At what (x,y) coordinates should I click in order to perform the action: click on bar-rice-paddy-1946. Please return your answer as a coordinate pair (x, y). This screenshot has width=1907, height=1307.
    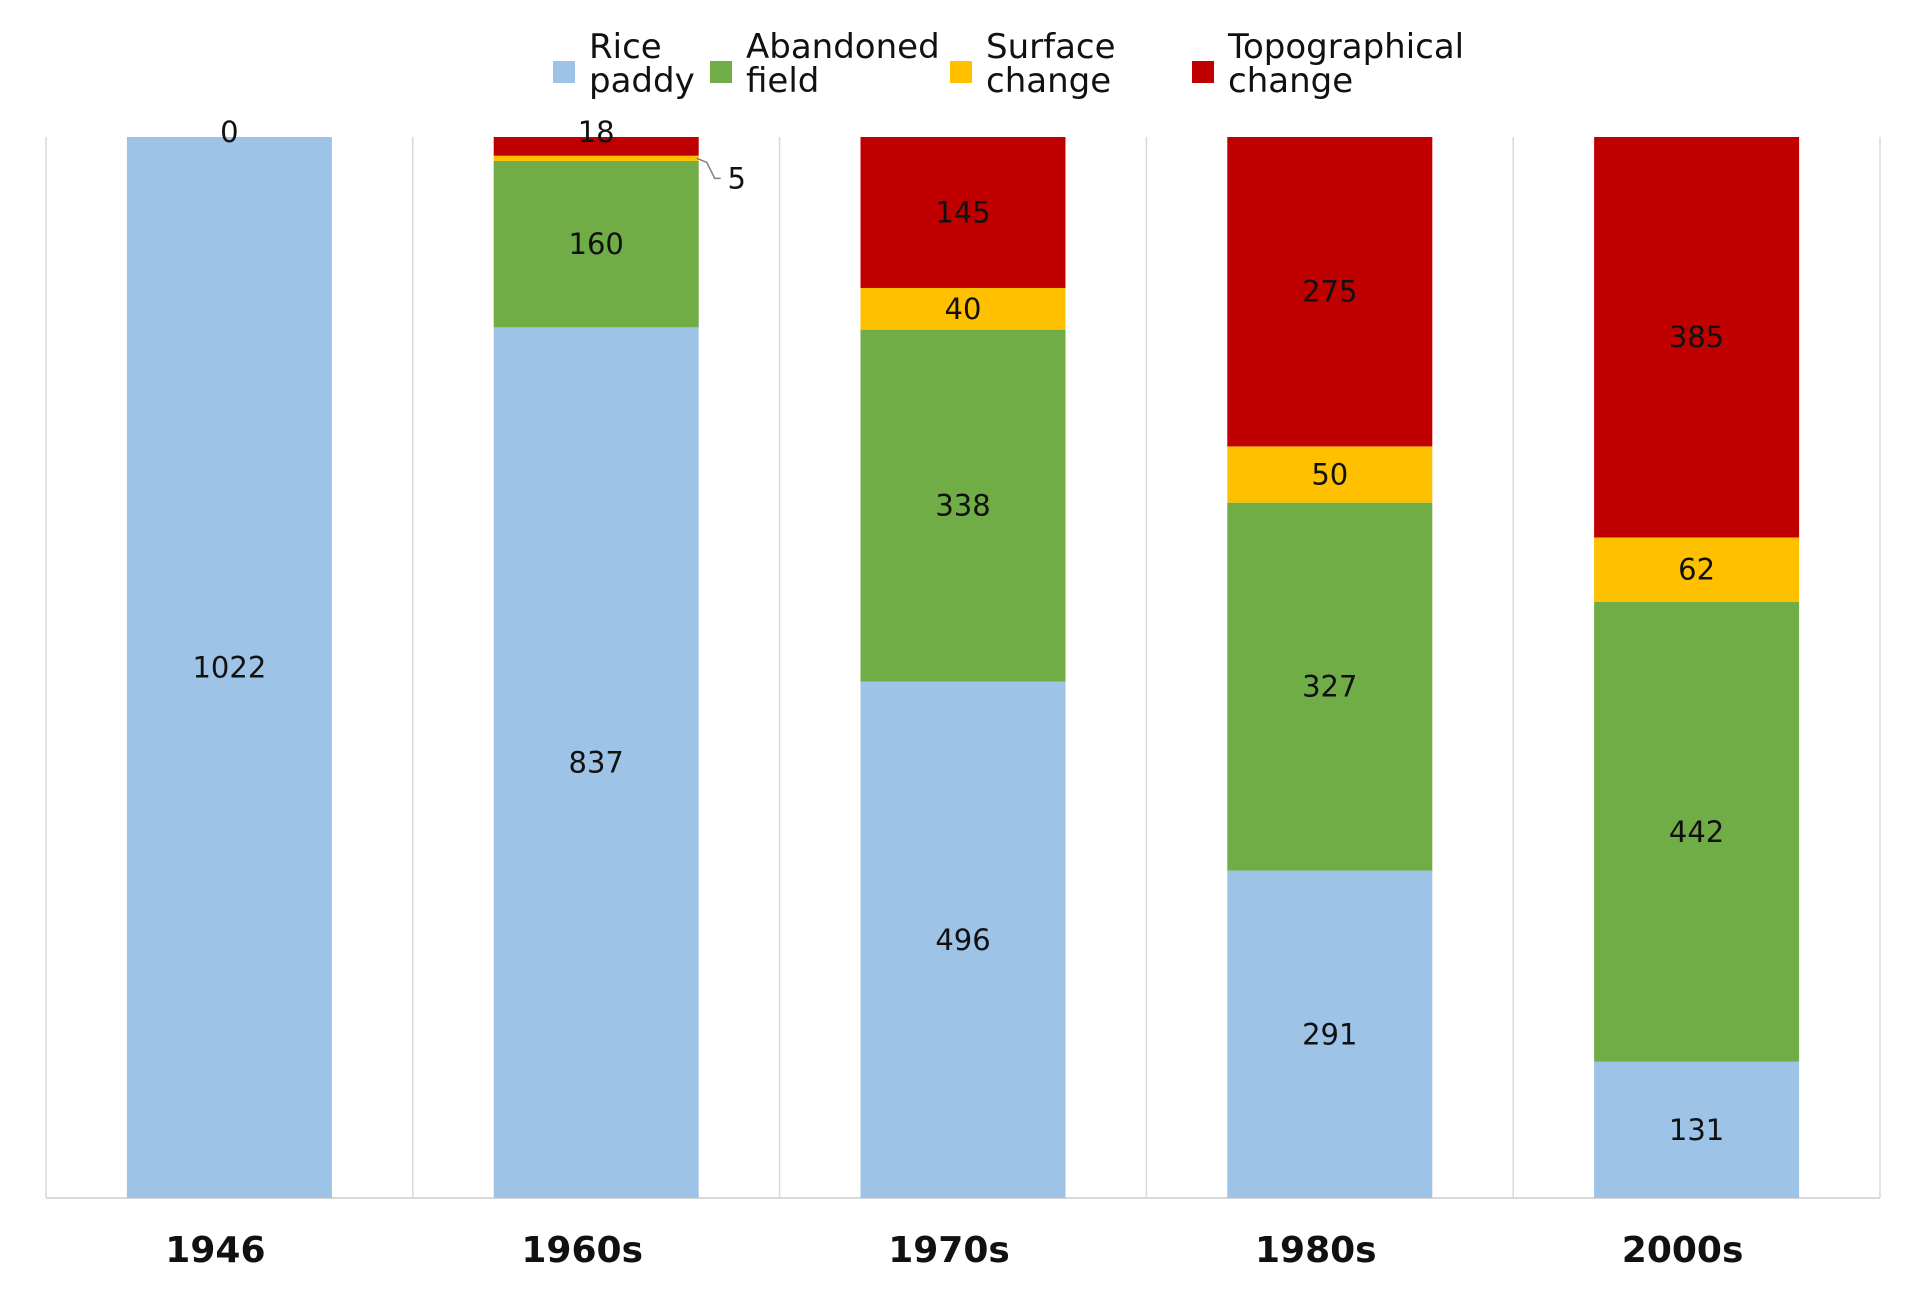
    Looking at the image, I should click on (229, 667).